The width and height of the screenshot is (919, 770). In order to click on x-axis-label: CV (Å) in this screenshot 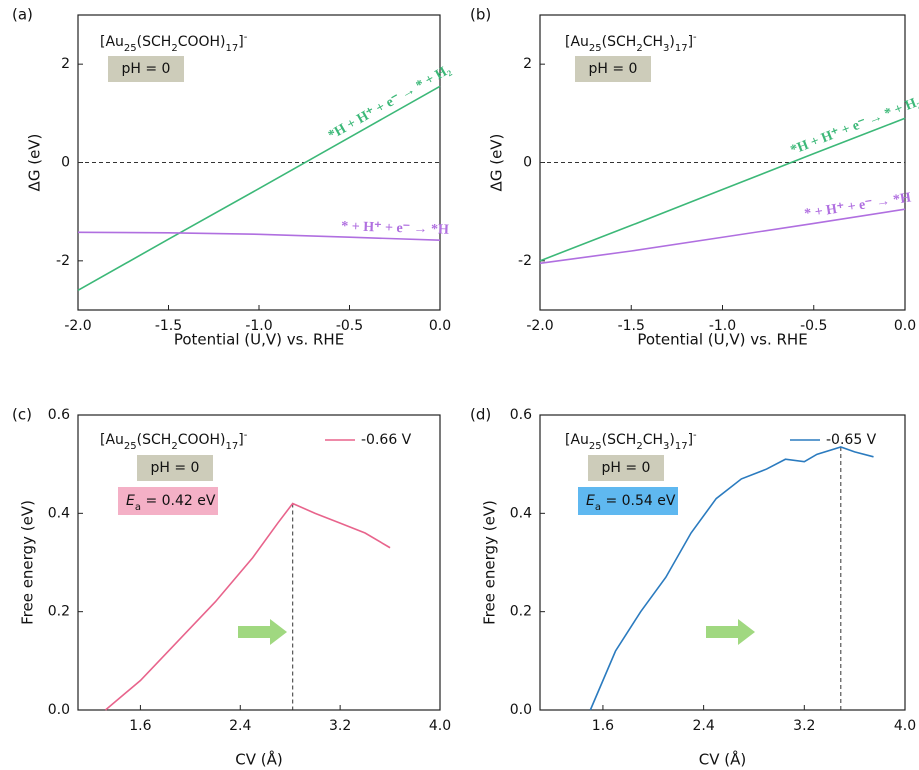, I will do `click(722, 759)`.